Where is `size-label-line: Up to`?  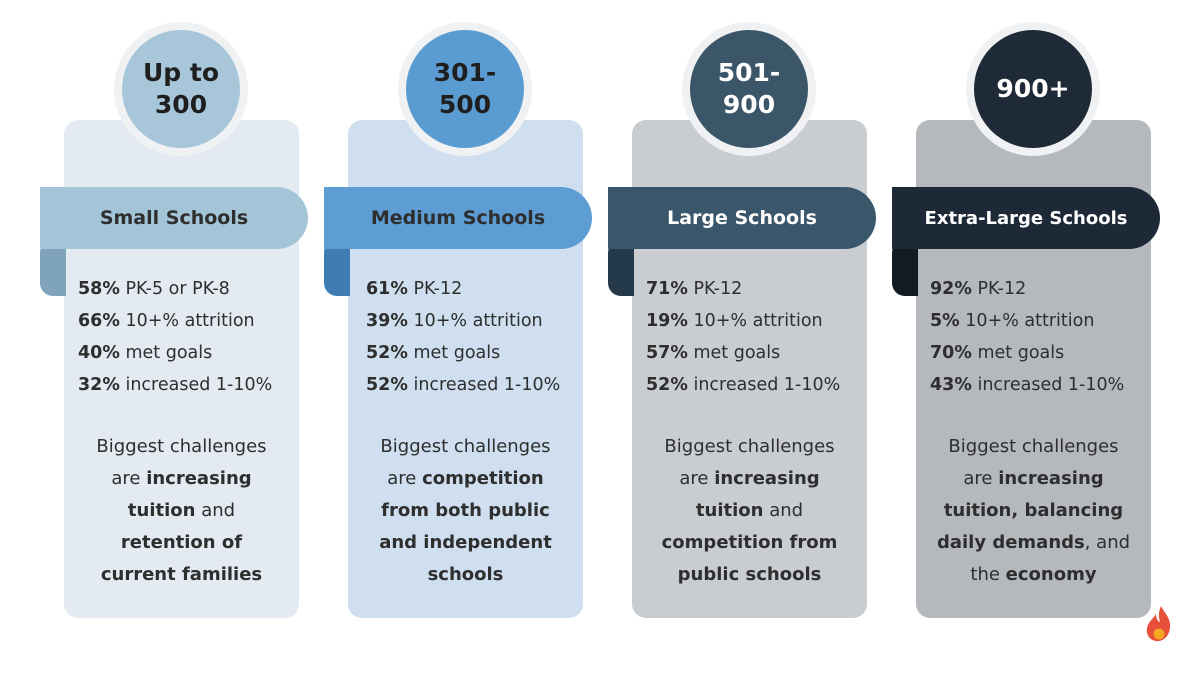 size-label-line: Up to is located at coordinates (181, 72).